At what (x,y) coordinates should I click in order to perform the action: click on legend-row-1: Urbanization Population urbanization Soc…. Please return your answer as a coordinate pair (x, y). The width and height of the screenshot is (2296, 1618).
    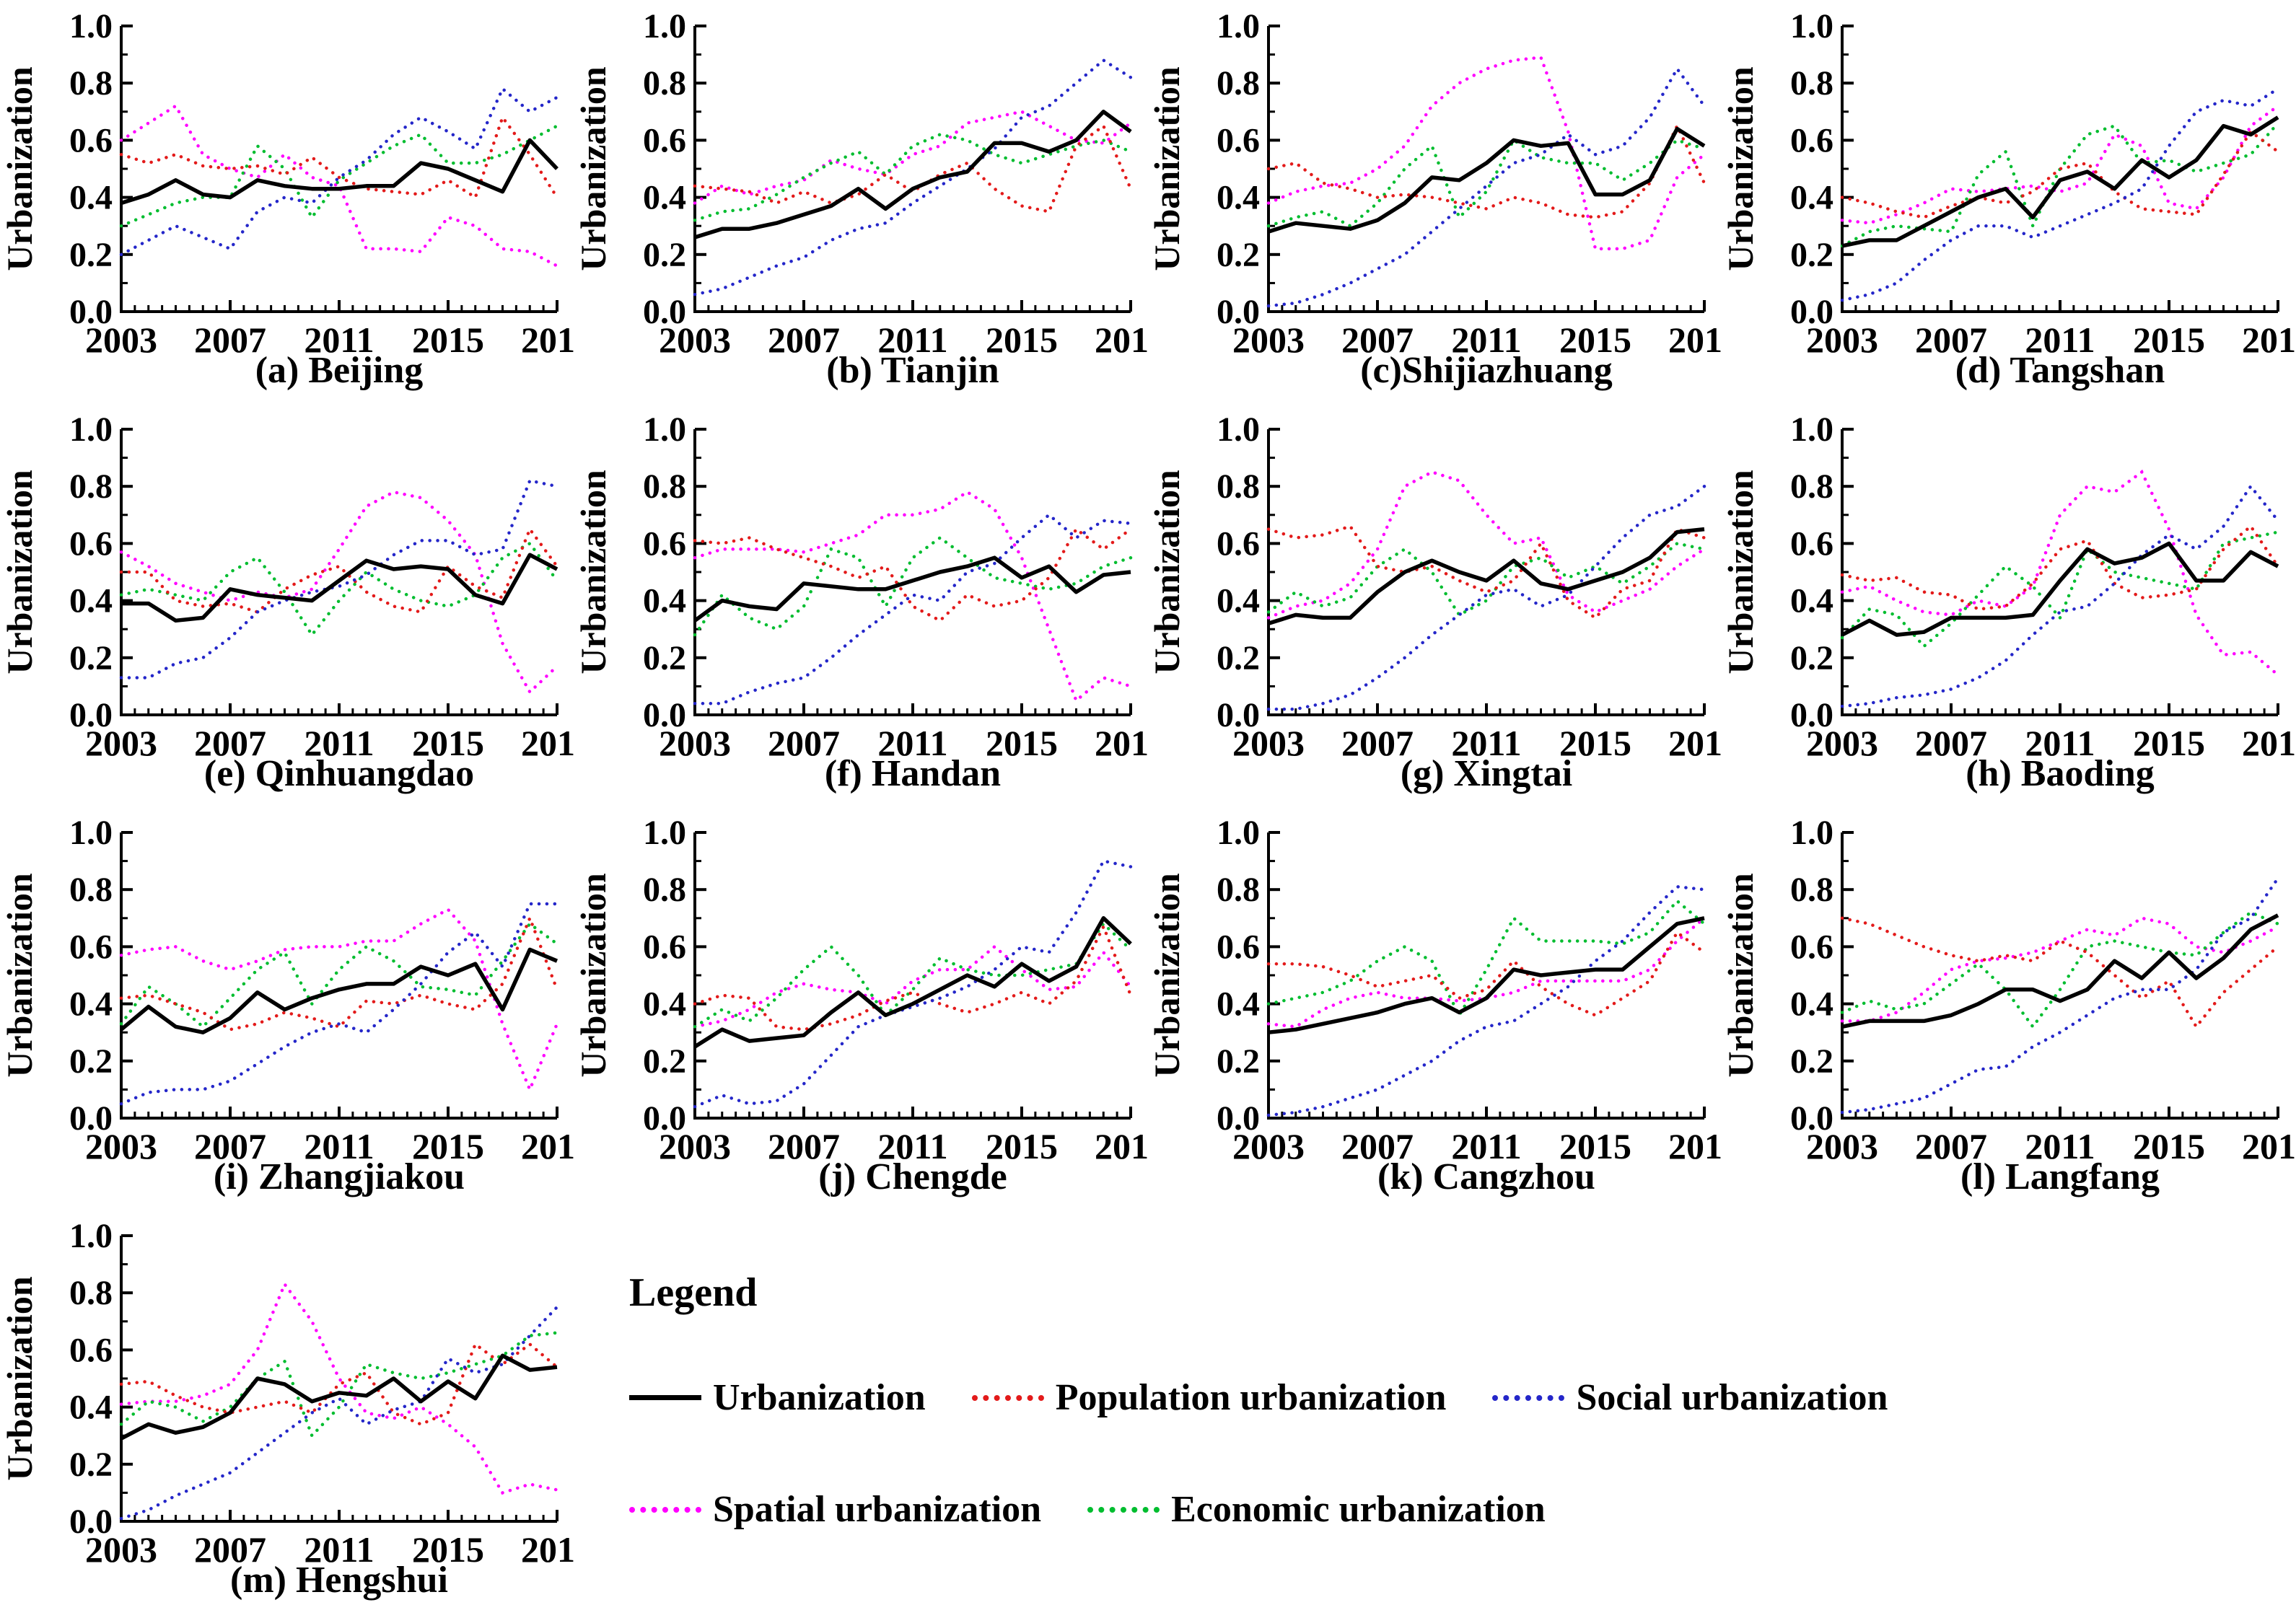
    Looking at the image, I should click on (1455, 1397).